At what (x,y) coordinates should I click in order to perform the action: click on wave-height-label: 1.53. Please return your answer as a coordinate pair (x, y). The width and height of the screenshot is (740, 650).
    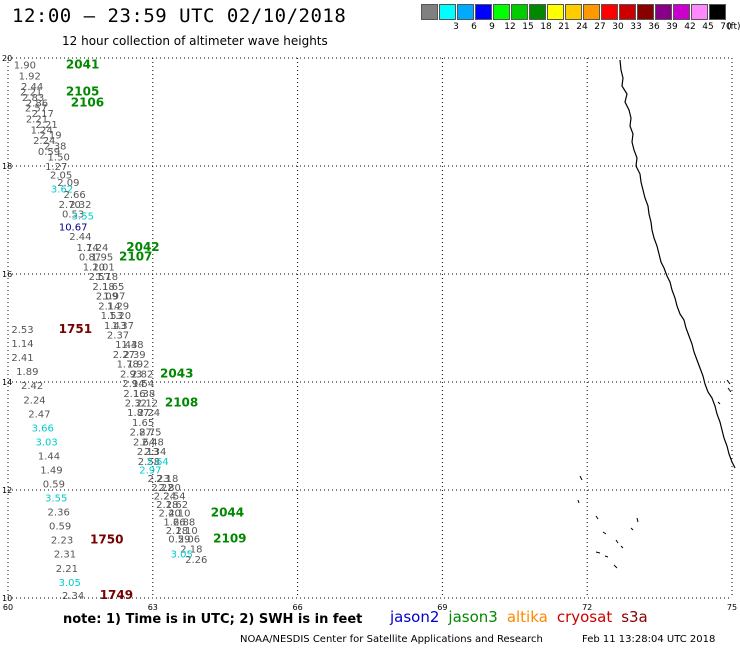
    Looking at the image, I should click on (112, 316).